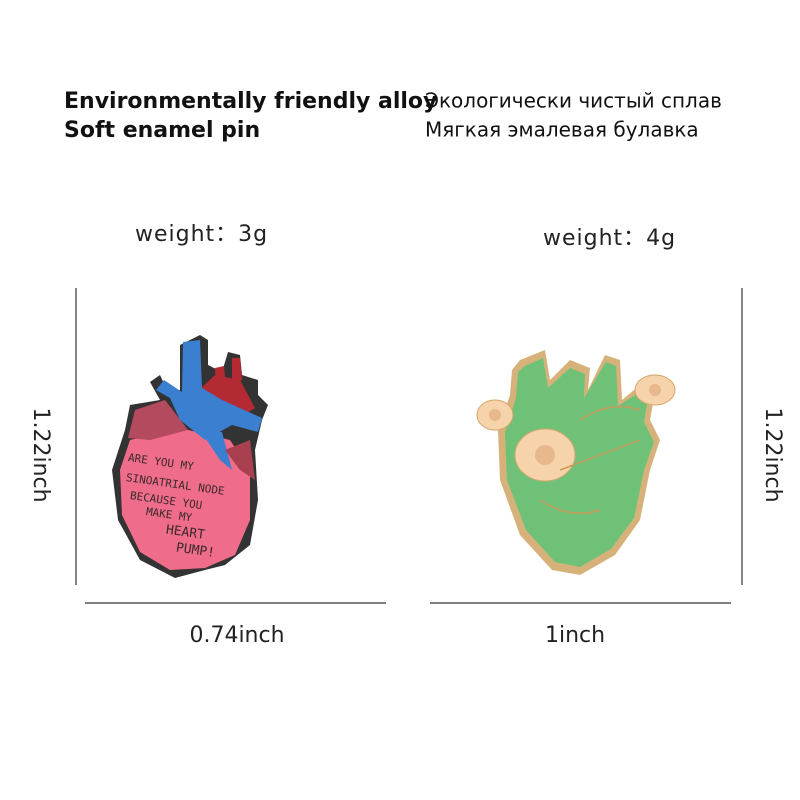 The width and height of the screenshot is (800, 800). Describe the element at coordinates (201, 234) in the screenshot. I see `weight-label: weight：3g` at that location.